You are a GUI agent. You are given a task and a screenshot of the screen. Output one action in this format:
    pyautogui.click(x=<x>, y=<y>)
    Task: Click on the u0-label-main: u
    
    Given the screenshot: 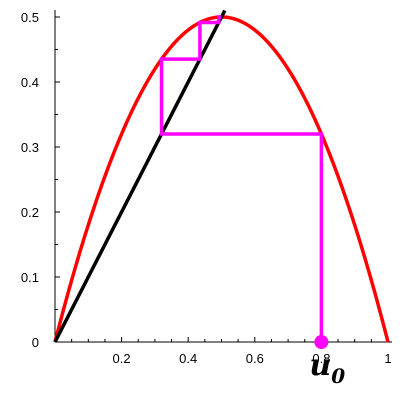 What is the action you would take?
    pyautogui.click(x=320, y=365)
    